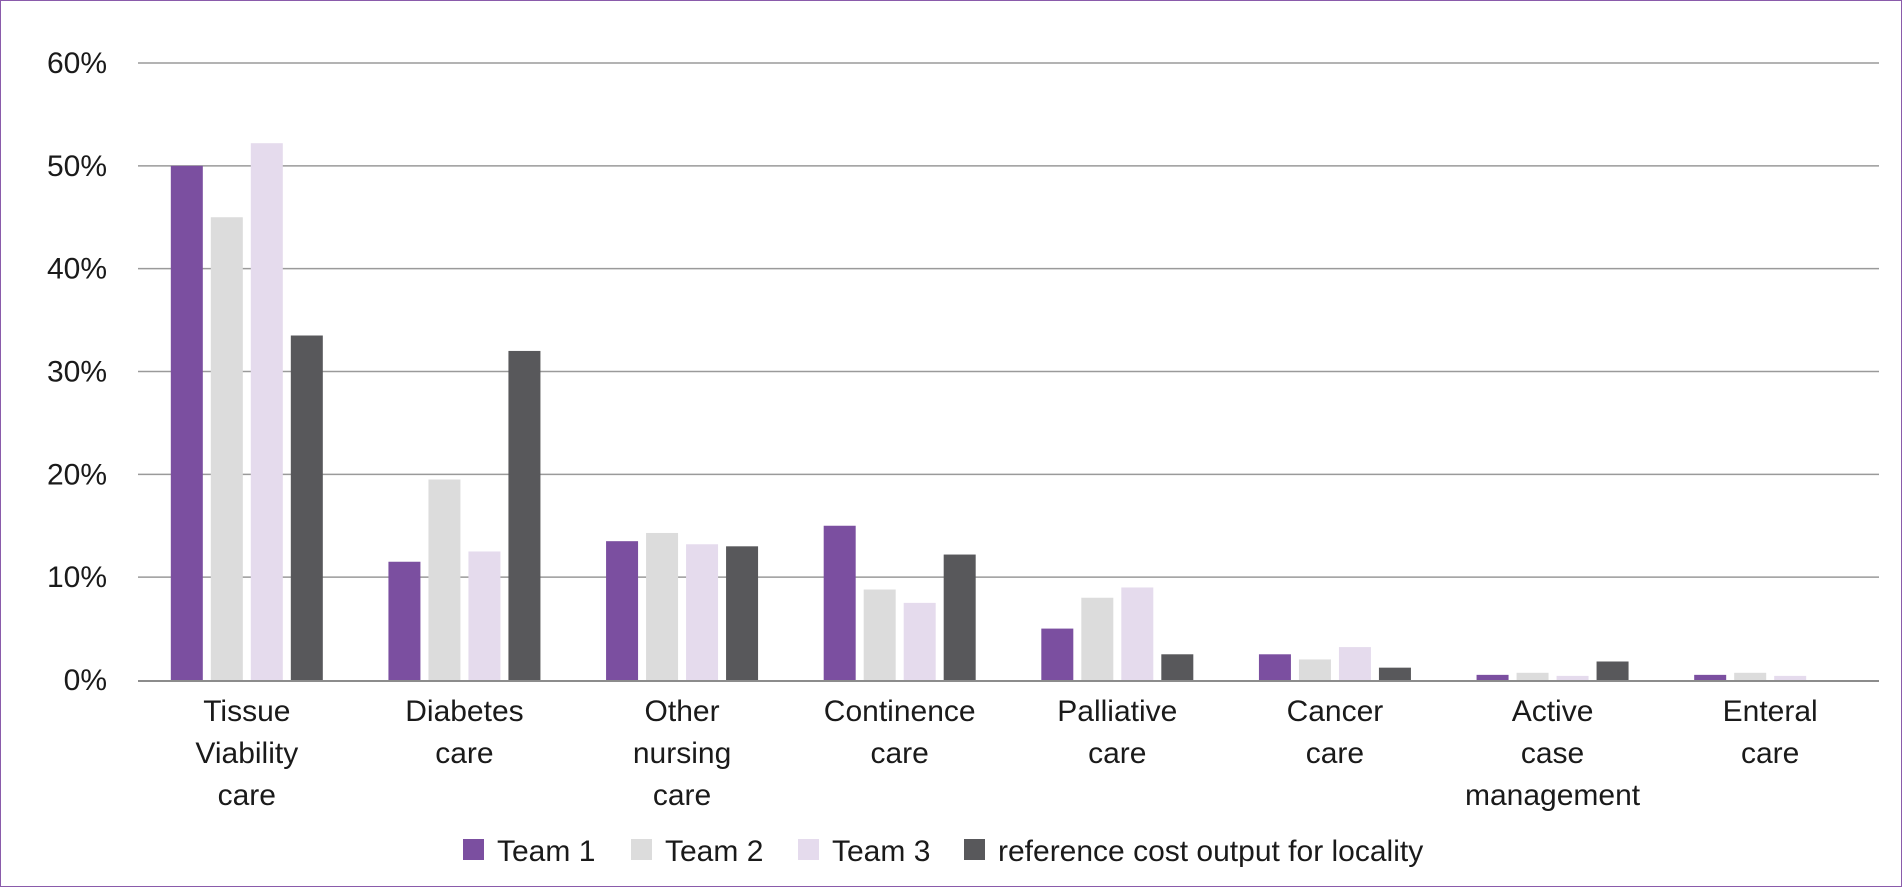 This screenshot has height=887, width=1902. I want to click on y-tick-label: 10%, so click(77, 577).